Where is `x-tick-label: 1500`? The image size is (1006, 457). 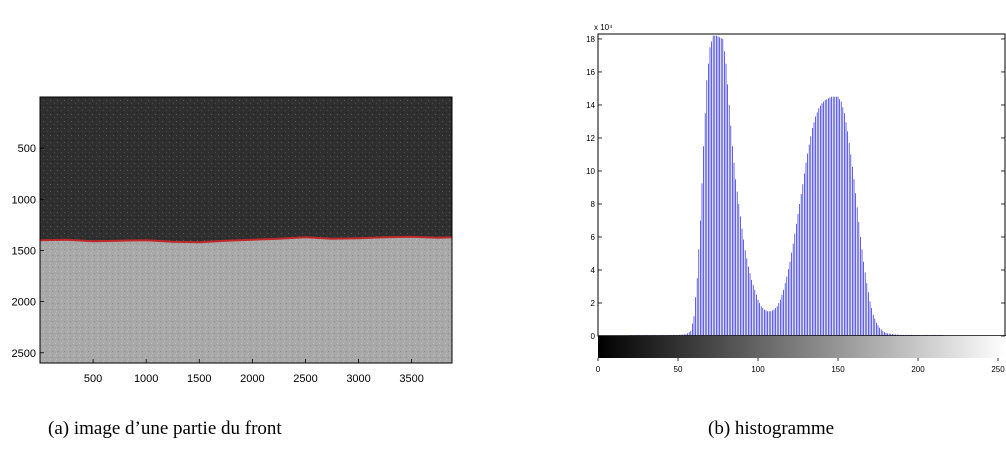
x-tick-label: 1500 is located at coordinates (199, 379).